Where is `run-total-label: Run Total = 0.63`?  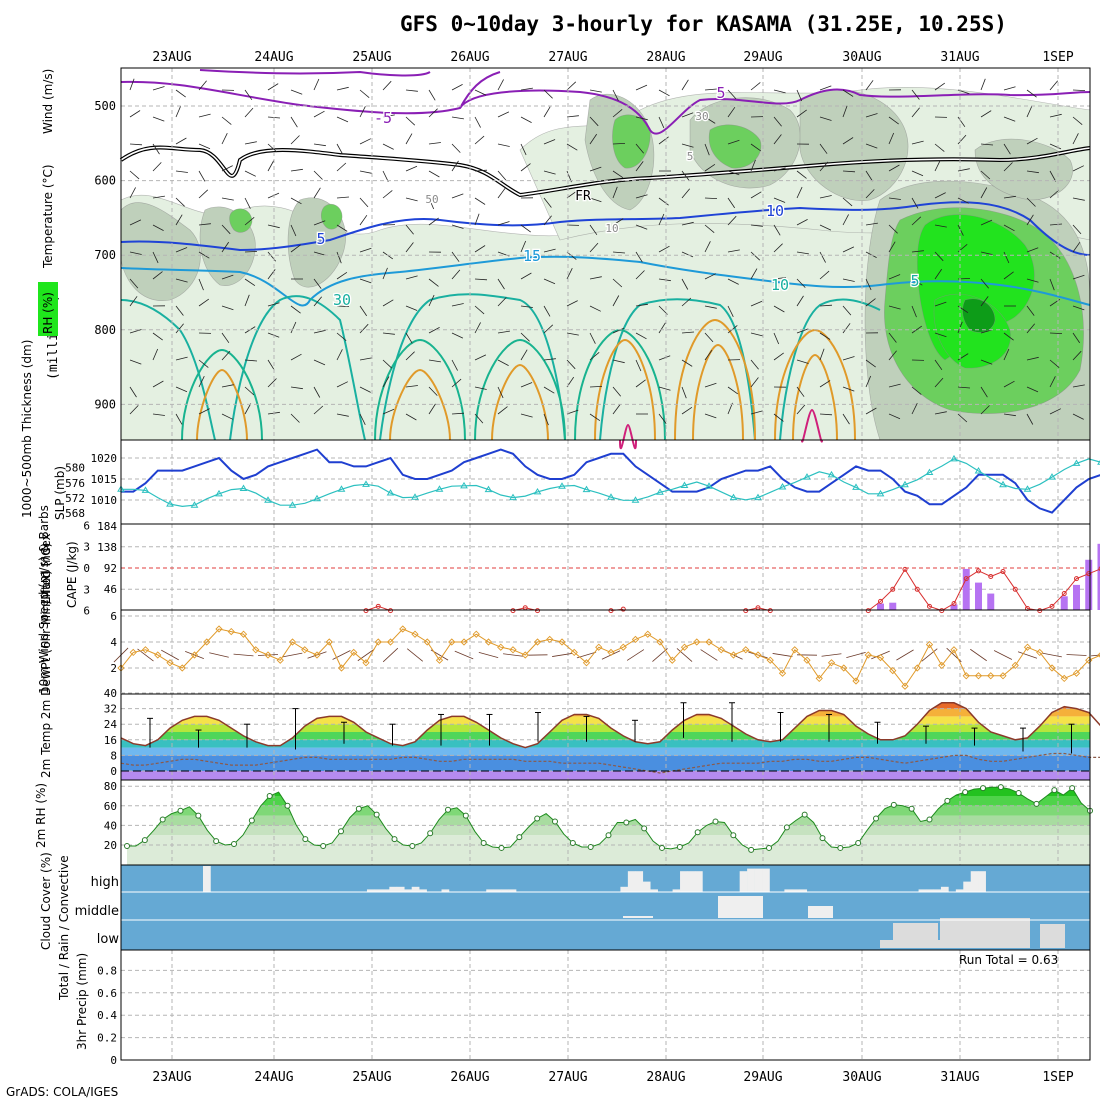
run-total-label: Run Total = 0.63 is located at coordinates (1008, 960).